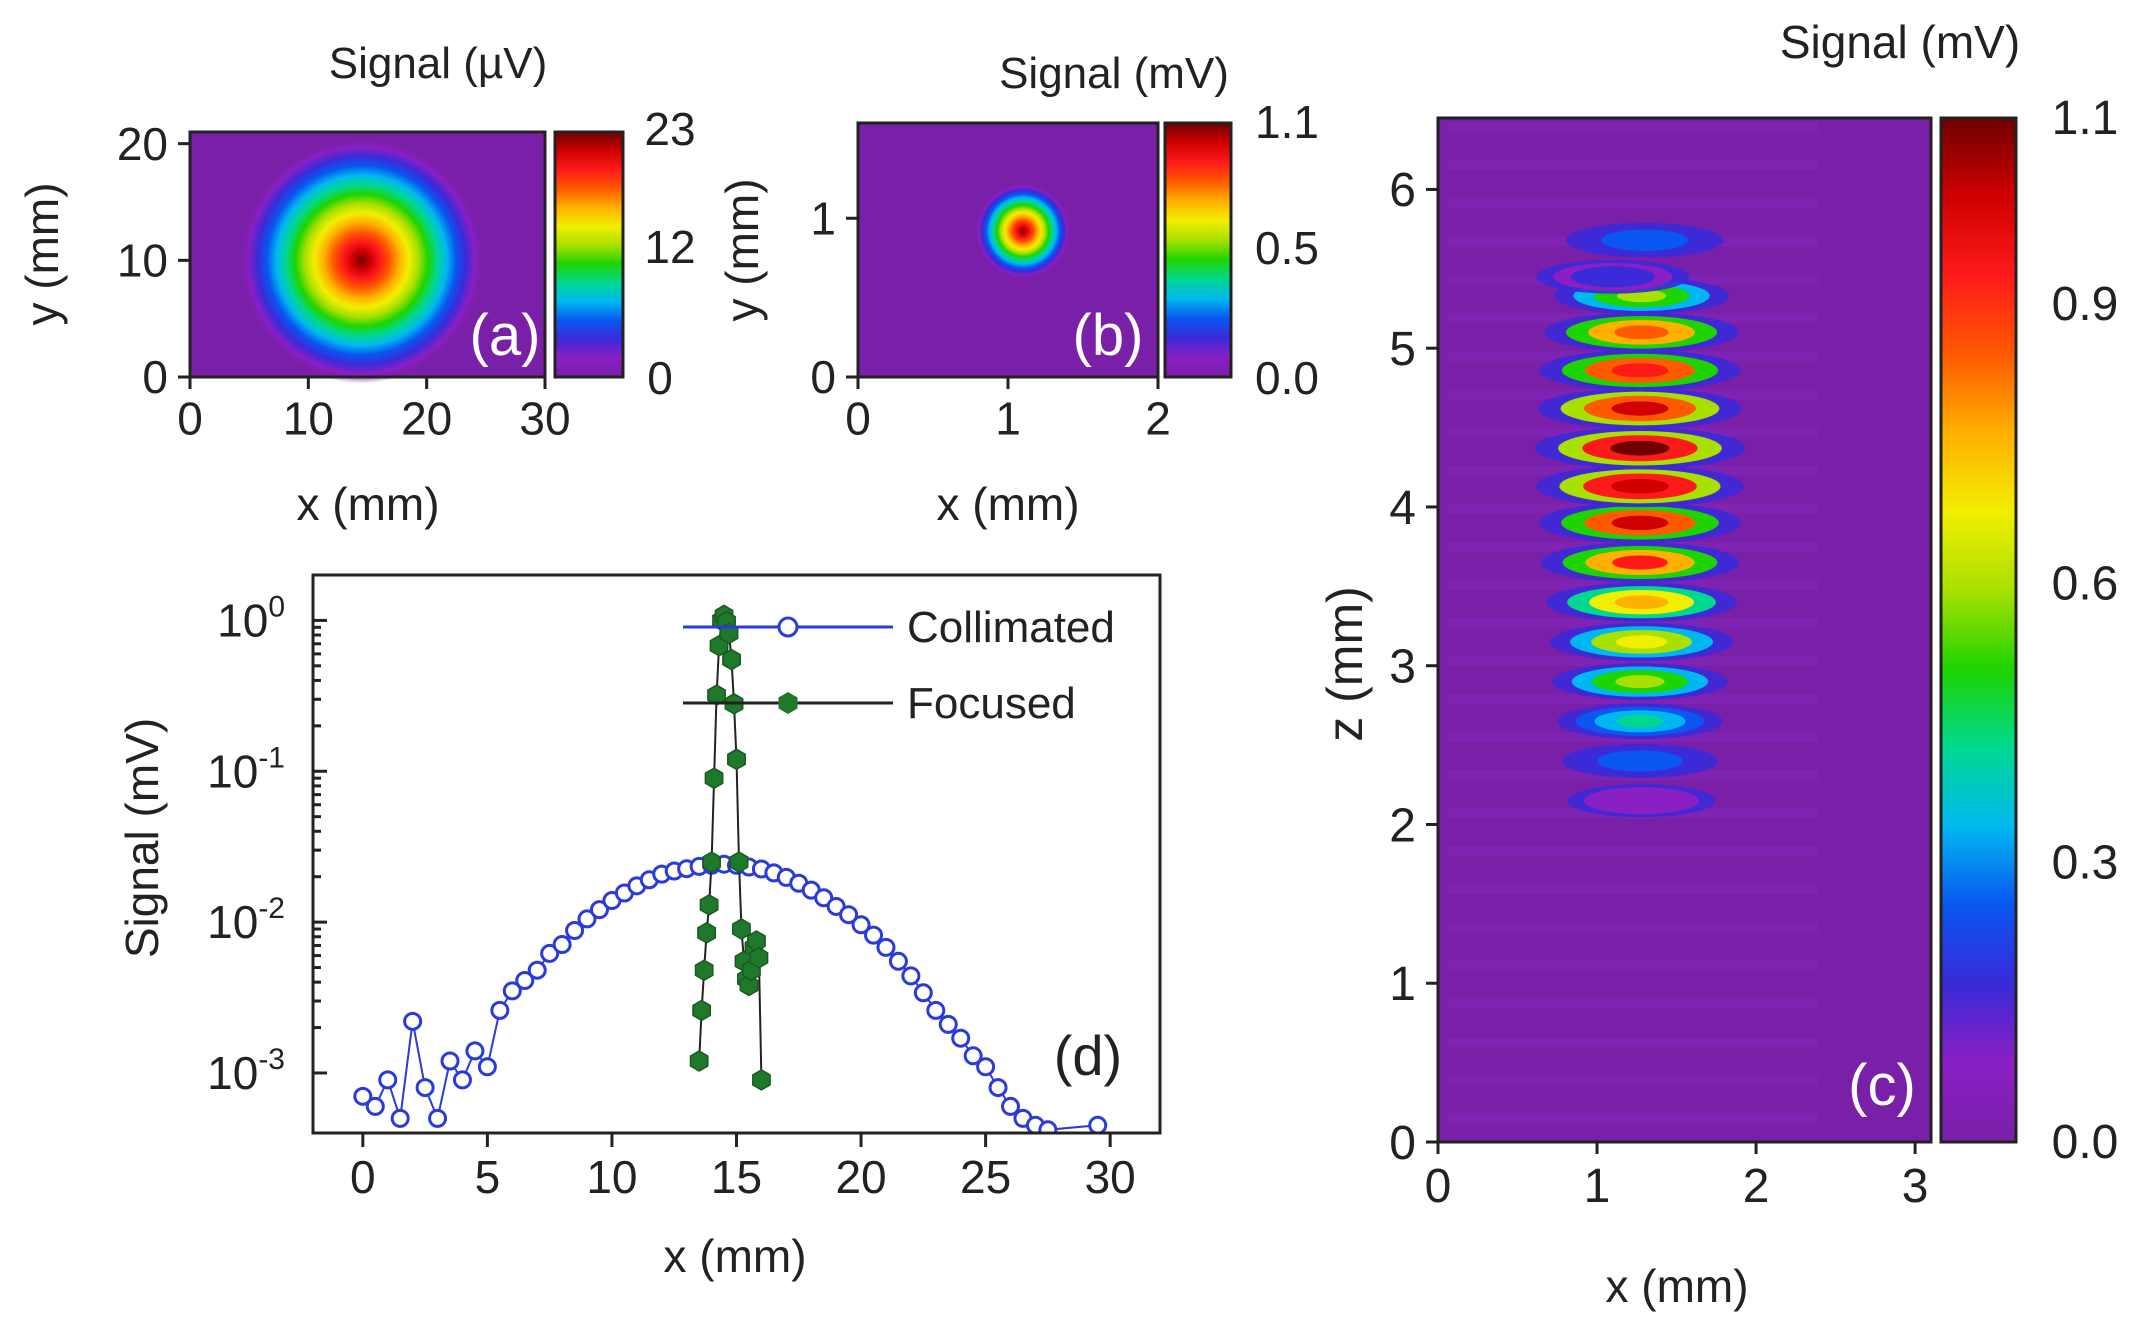  What do you see at coordinates (367, 504) in the screenshot?
I see `panel-a-x-axis-label: x (mm)` at bounding box center [367, 504].